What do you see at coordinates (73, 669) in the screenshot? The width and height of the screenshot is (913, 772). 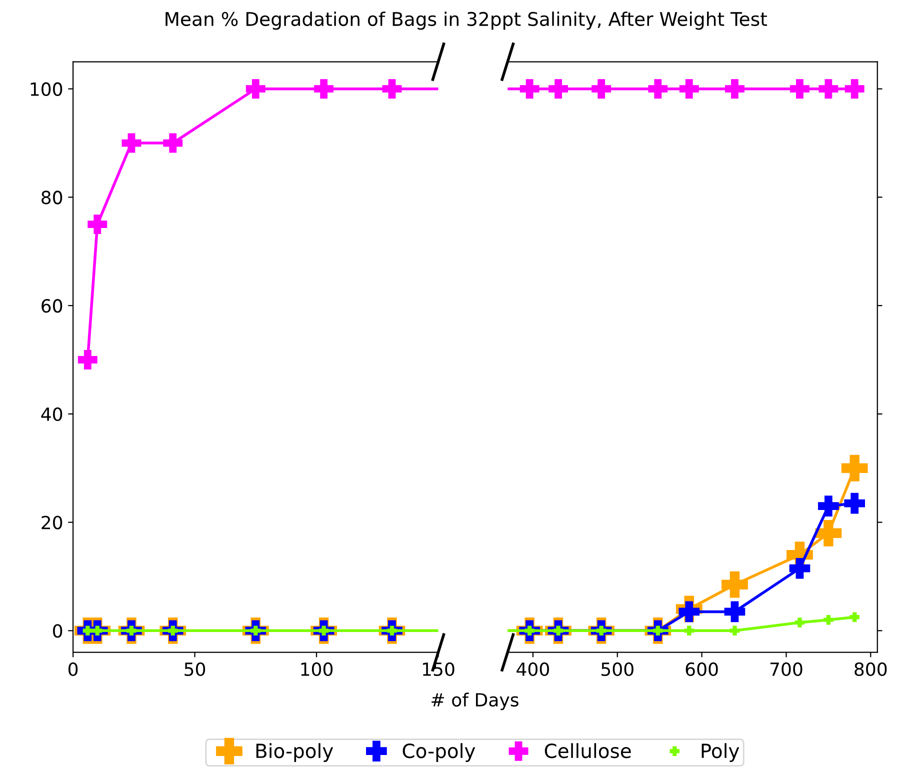 I see `x-tick-label: 0` at bounding box center [73, 669].